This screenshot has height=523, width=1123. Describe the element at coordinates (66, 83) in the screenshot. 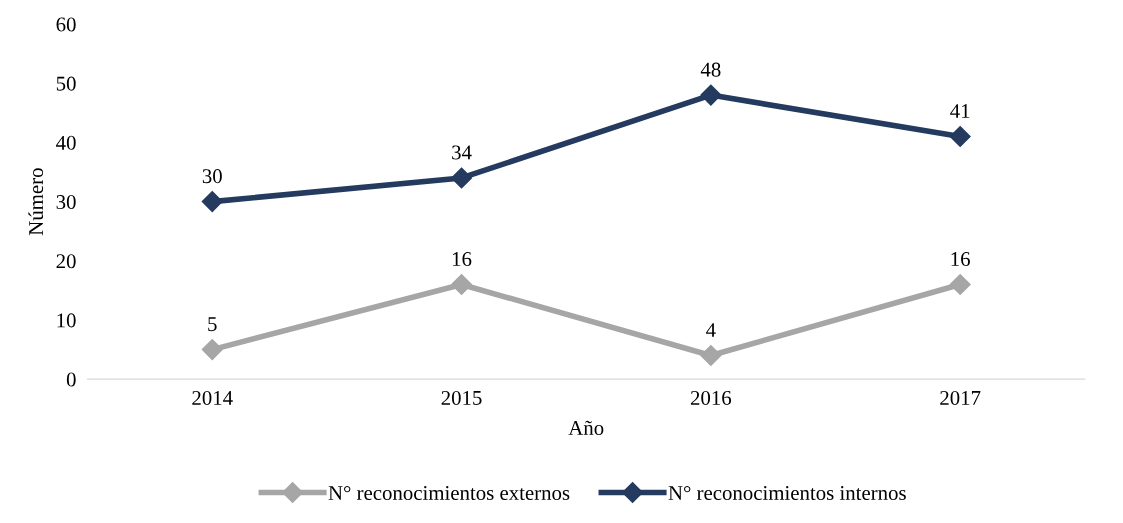

I see `y-tick-label: 50` at that location.